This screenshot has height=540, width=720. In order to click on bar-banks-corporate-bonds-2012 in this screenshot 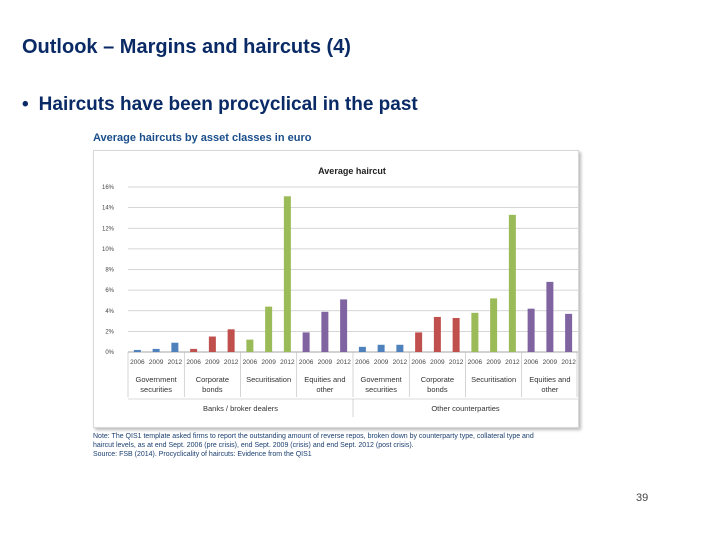, I will do `click(231, 340)`.